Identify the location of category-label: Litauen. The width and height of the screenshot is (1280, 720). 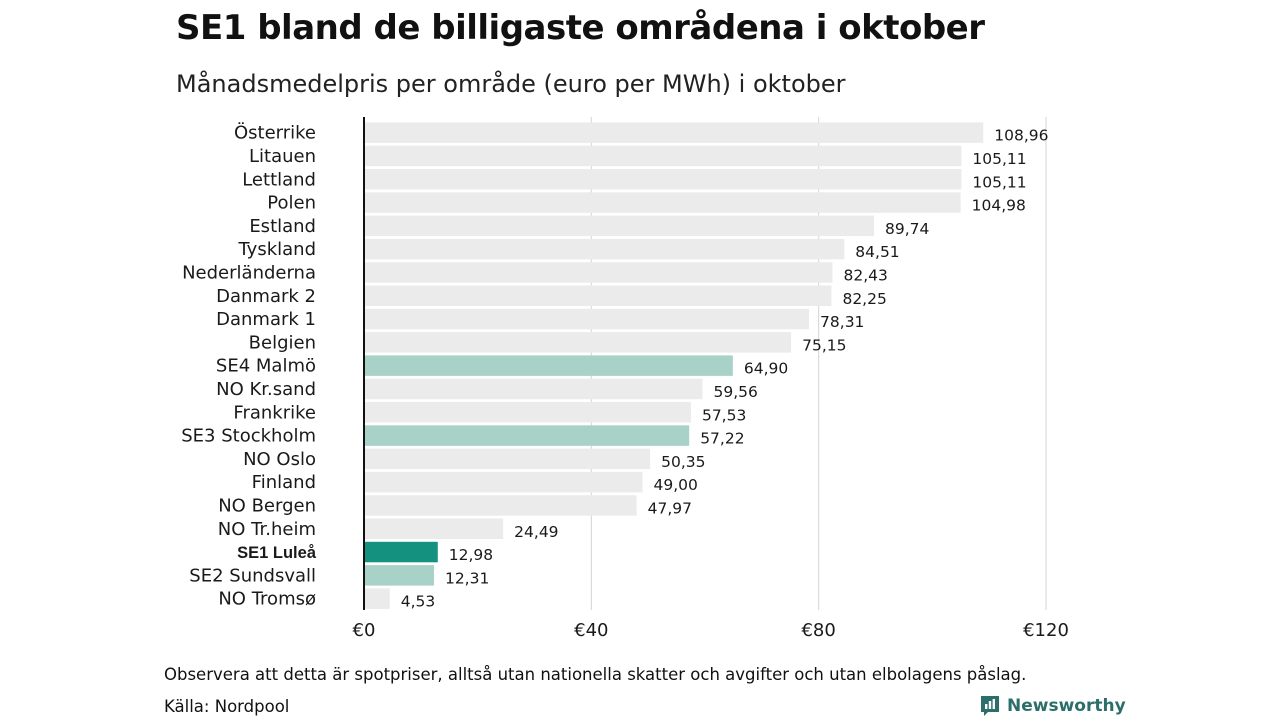
(282, 156).